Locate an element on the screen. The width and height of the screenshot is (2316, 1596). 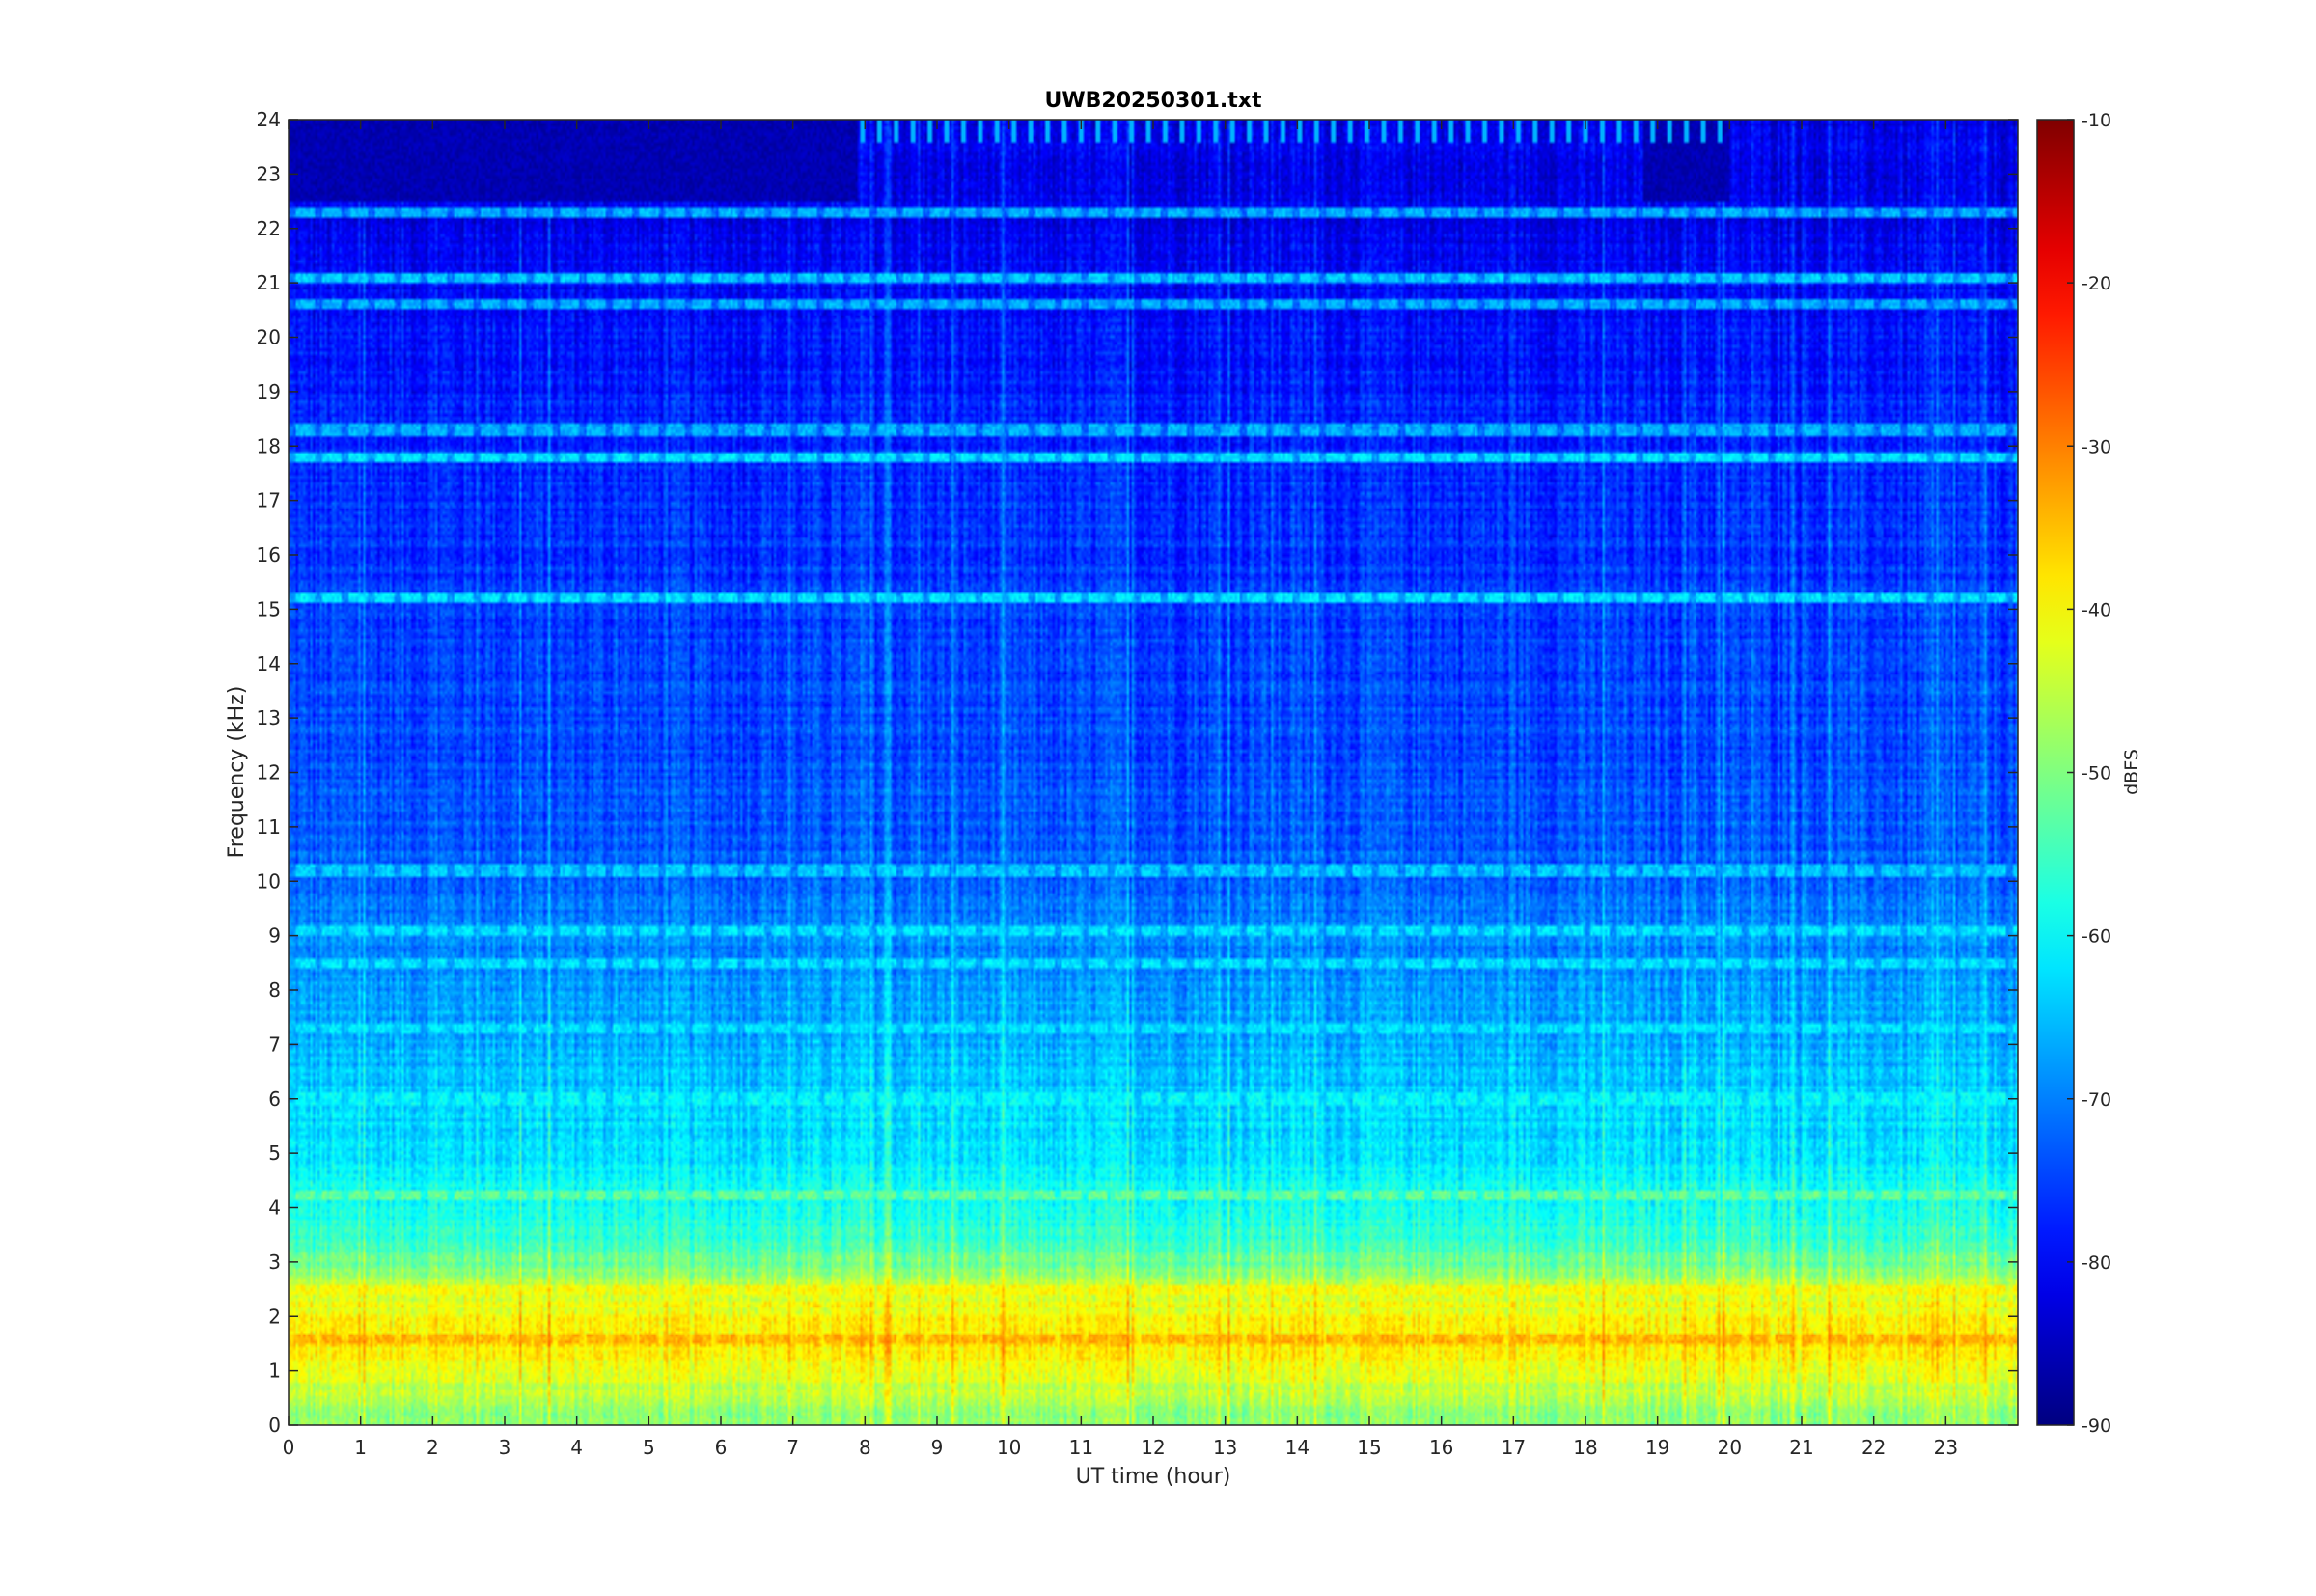
colorbar-ticks: -10 -20 -30 -40 -50 -60 -70 -80 -90 is located at coordinates (2089, 774).